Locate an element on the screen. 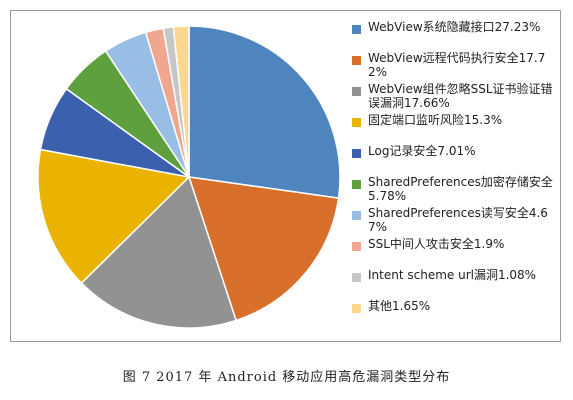  legend-label-1: WebView系统隐藏接口27.23% is located at coordinates (454, 27).